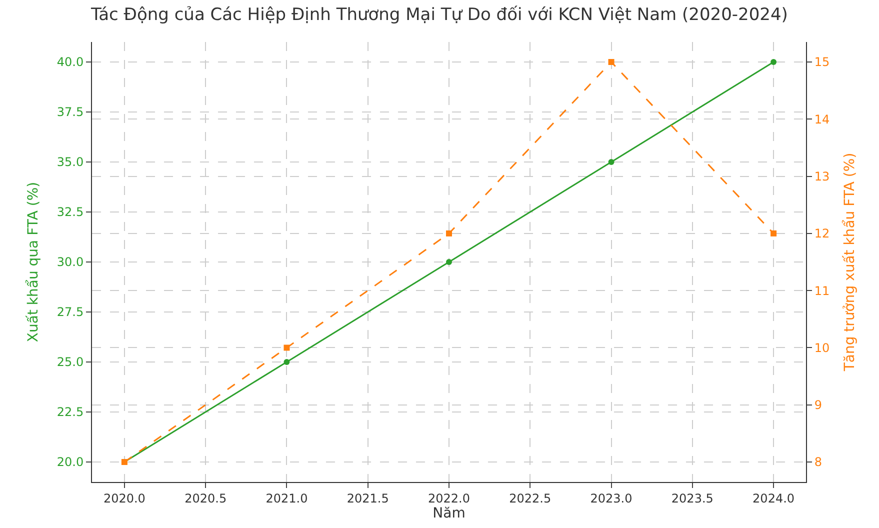 Image resolution: width=879 pixels, height=528 pixels. I want to click on x-tick-label: 2023.5, so click(692, 498).